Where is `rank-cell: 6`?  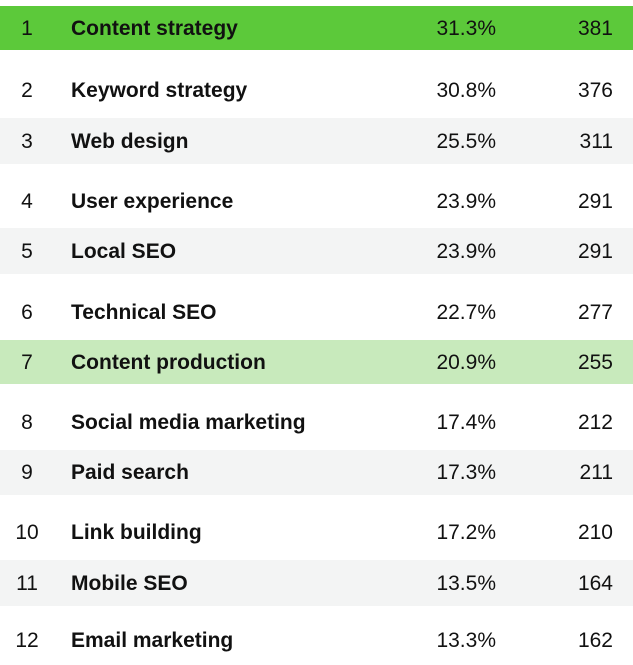 rank-cell: 6 is located at coordinates (27, 312).